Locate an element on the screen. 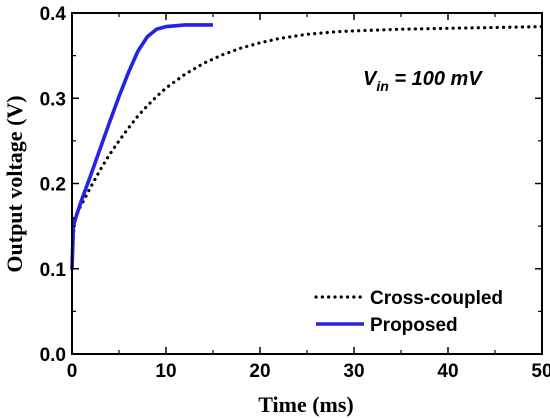 This screenshot has width=550, height=418. legend-label: Proposed is located at coordinates (414, 325).